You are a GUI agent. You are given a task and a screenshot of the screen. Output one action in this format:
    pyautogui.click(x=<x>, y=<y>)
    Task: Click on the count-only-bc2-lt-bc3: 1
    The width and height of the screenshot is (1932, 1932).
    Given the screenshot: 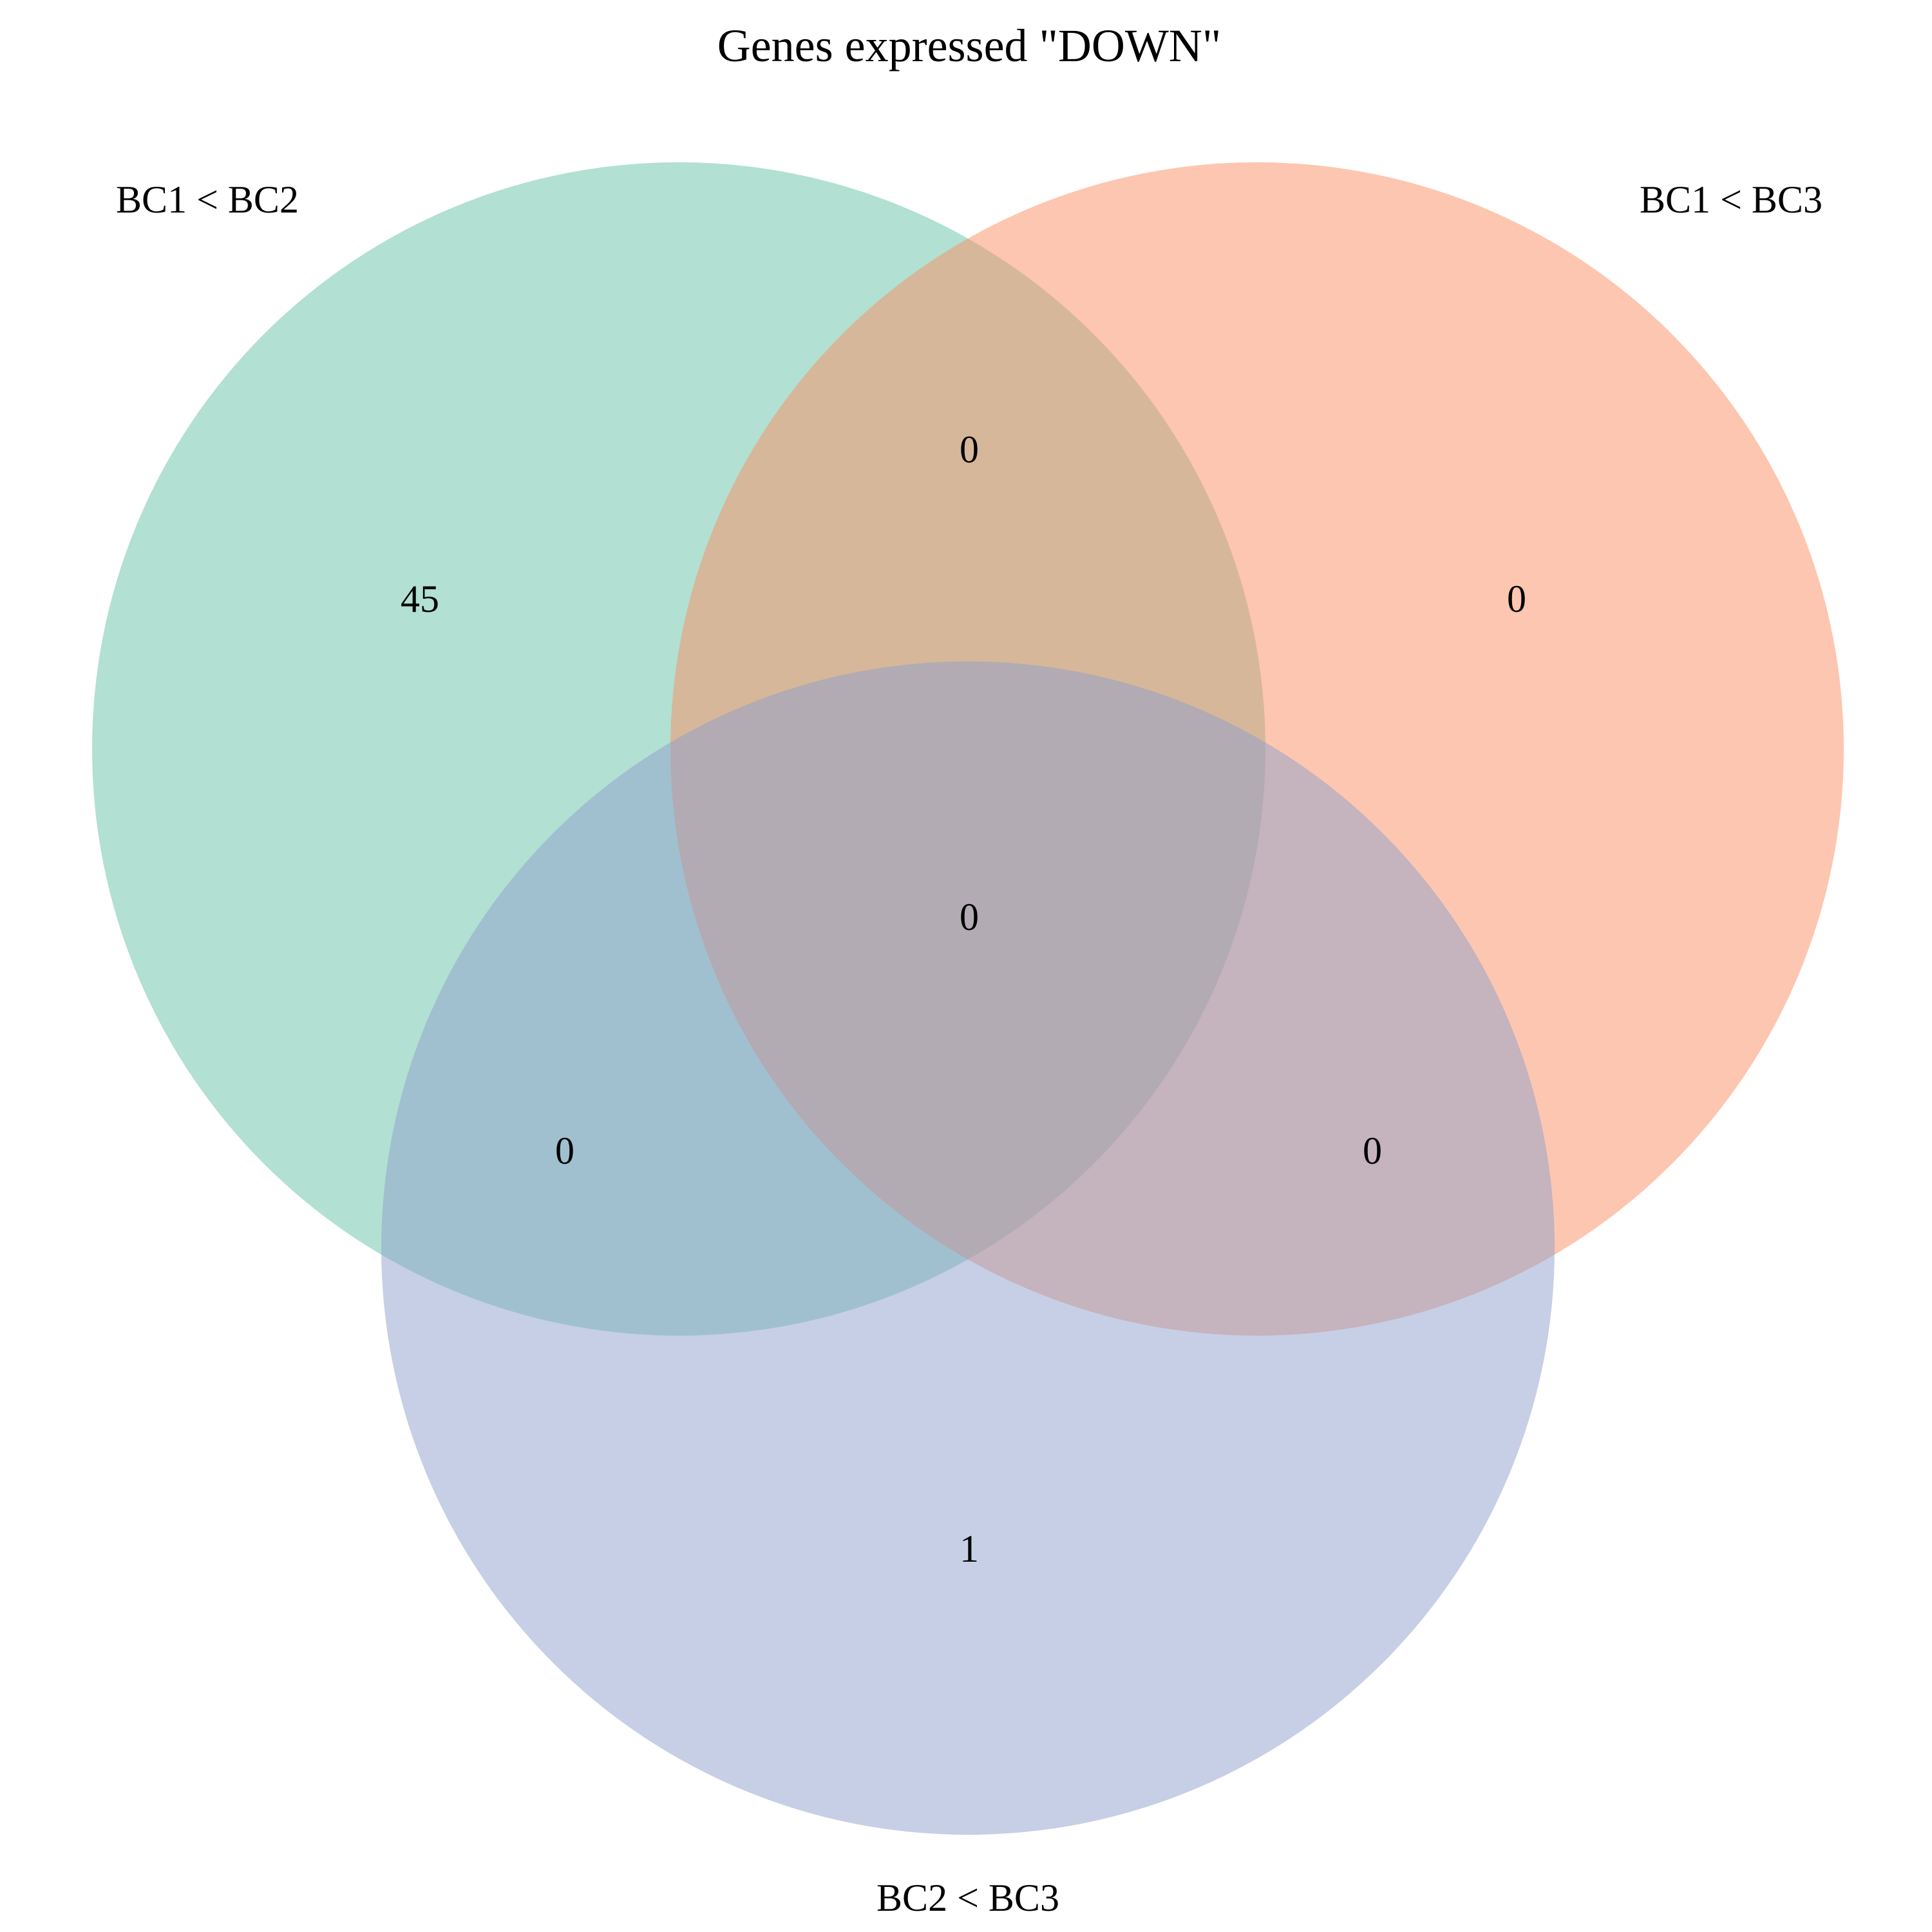 What is the action you would take?
    pyautogui.click(x=970, y=1549)
    